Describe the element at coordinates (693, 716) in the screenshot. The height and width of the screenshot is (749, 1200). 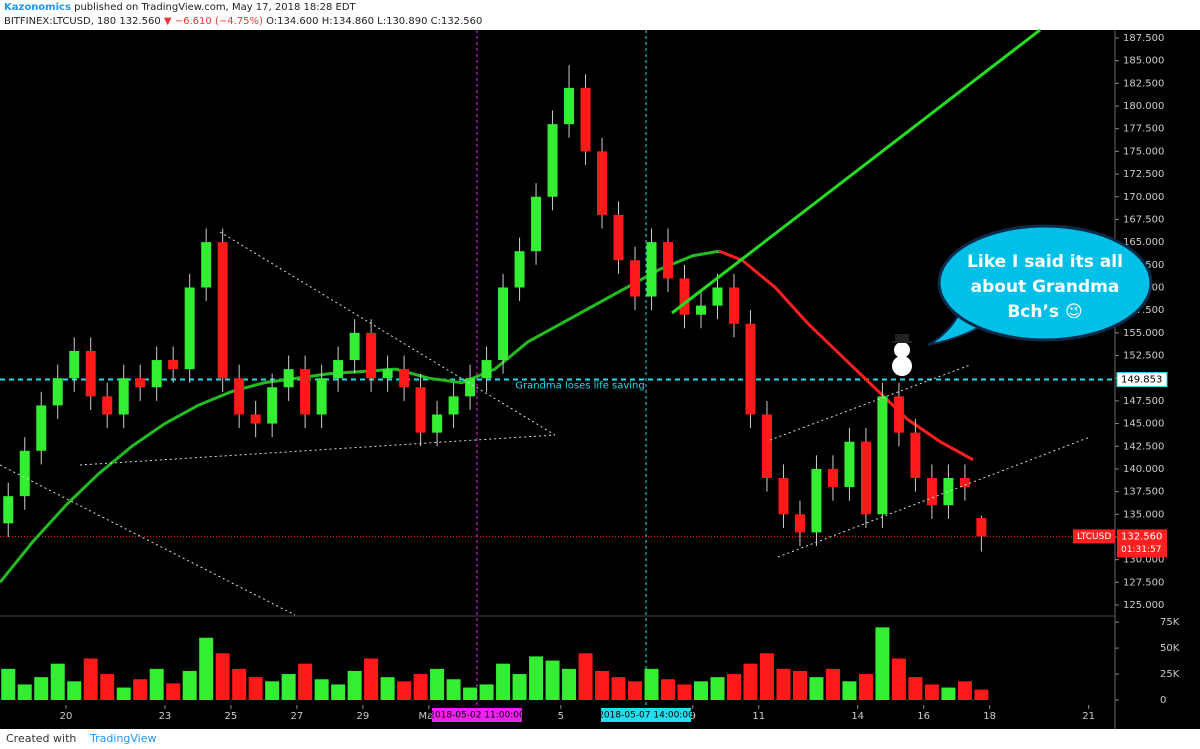
I see `x-tick-label: 9` at that location.